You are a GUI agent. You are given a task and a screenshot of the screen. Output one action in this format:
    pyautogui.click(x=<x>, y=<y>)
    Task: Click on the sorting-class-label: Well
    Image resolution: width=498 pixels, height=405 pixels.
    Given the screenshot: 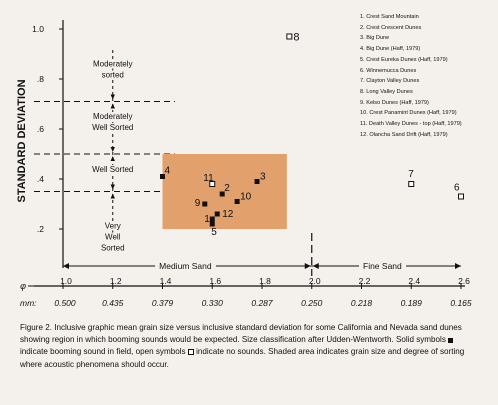 What is the action you would take?
    pyautogui.click(x=113, y=237)
    